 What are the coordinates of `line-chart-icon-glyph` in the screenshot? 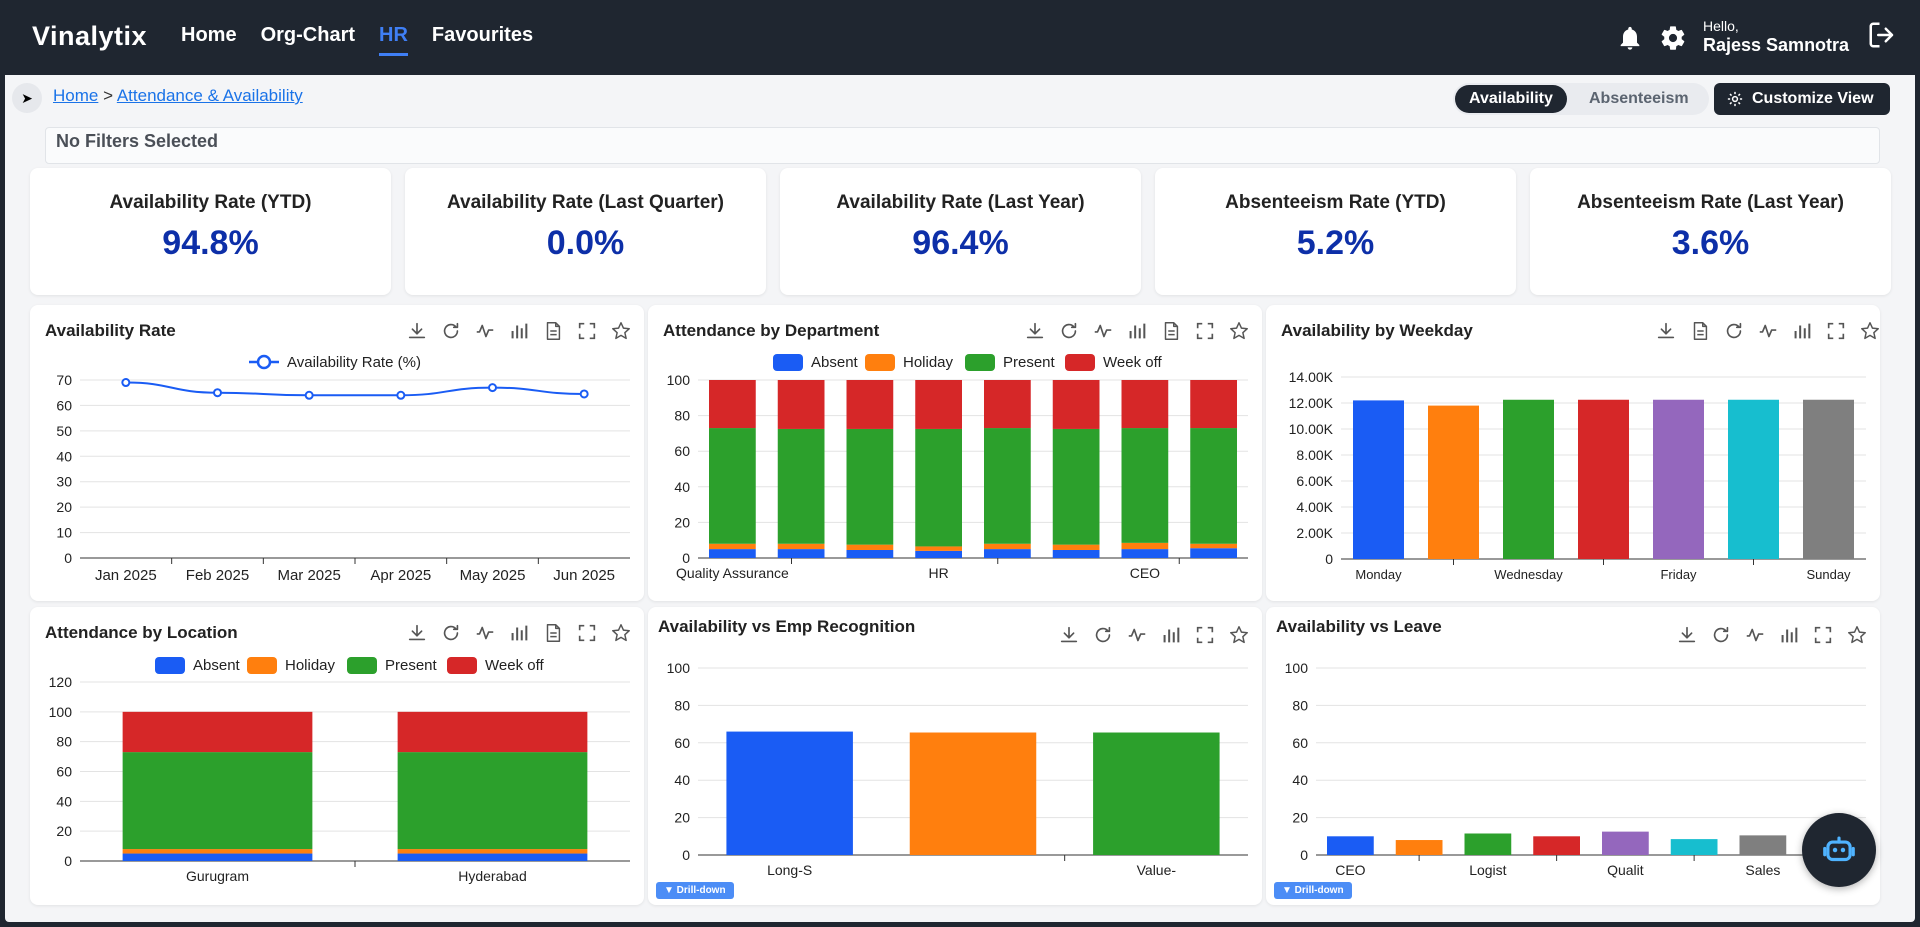 It's located at (1103, 331).